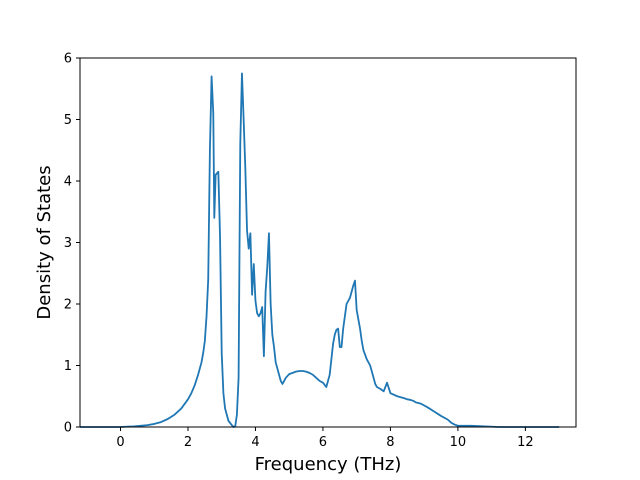 This screenshot has height=480, width=640. I want to click on x-tick-label: 8, so click(390, 442).